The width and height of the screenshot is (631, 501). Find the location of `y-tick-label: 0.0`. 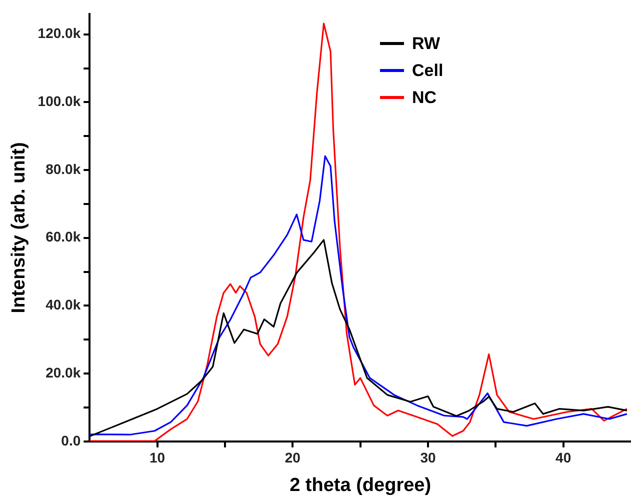

y-tick-label: 0.0 is located at coordinates (71, 440).